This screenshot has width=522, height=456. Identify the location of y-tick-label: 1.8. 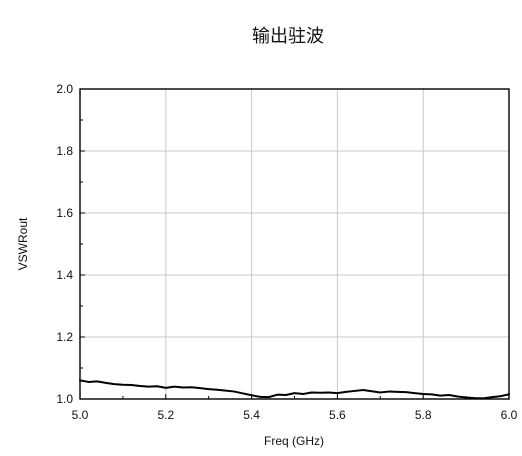
(64, 151).